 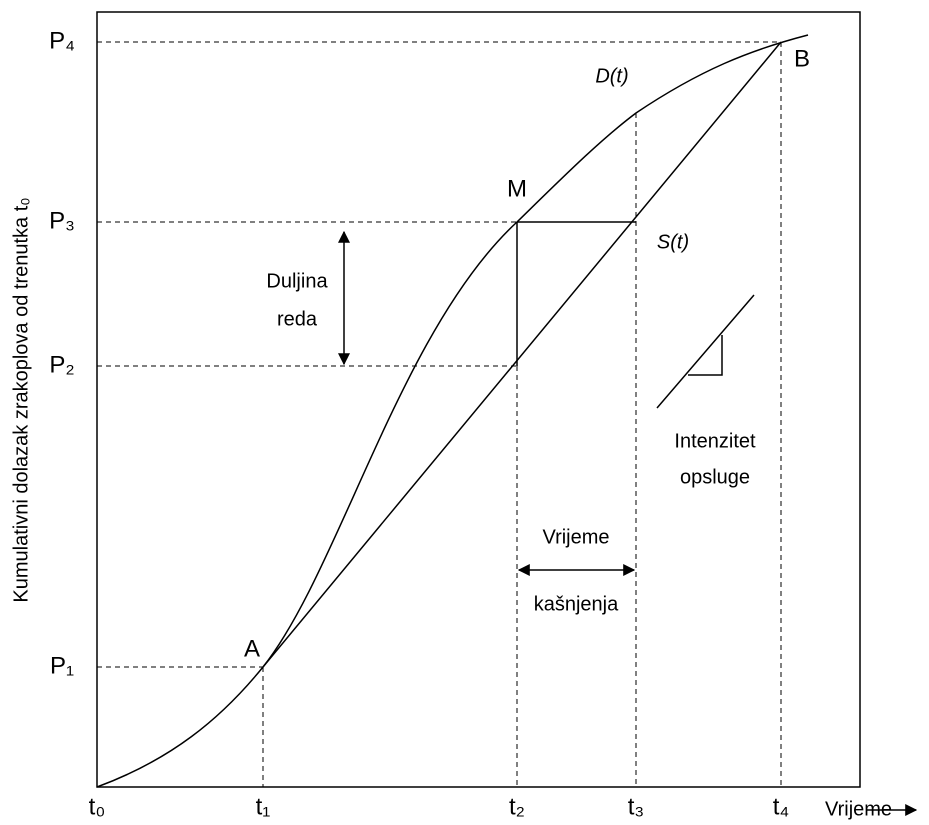 What do you see at coordinates (715, 477) in the screenshot?
I see `annotation: opsluge` at bounding box center [715, 477].